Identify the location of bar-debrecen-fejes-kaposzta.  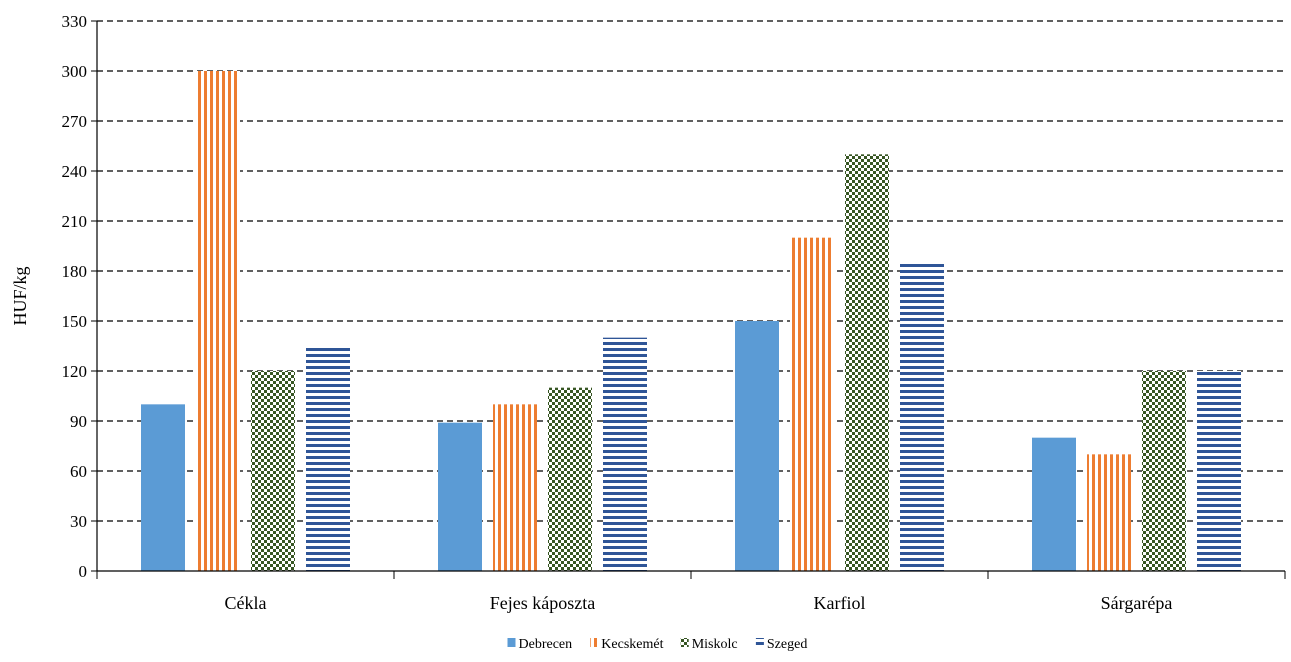
(460, 496).